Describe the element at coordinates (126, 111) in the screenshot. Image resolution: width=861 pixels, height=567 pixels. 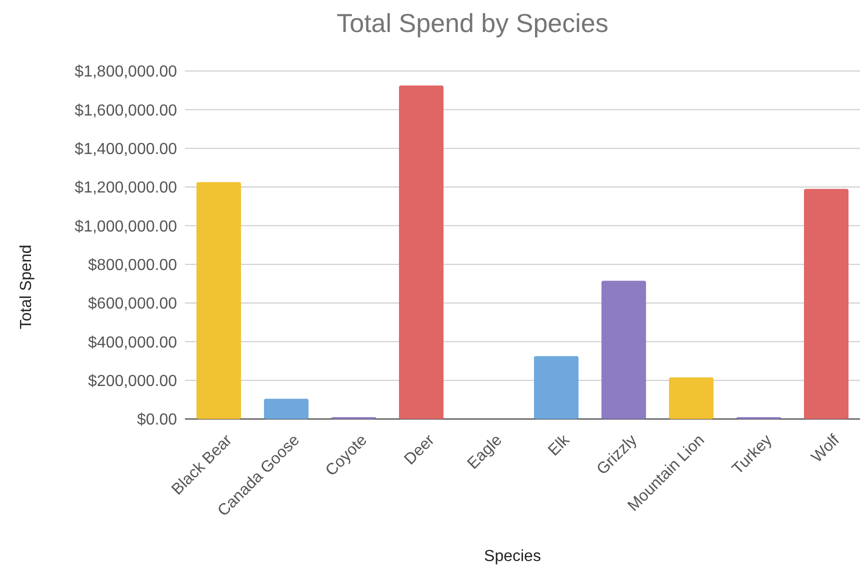
I see `y-tick-label: $1,600,000.00` at that location.